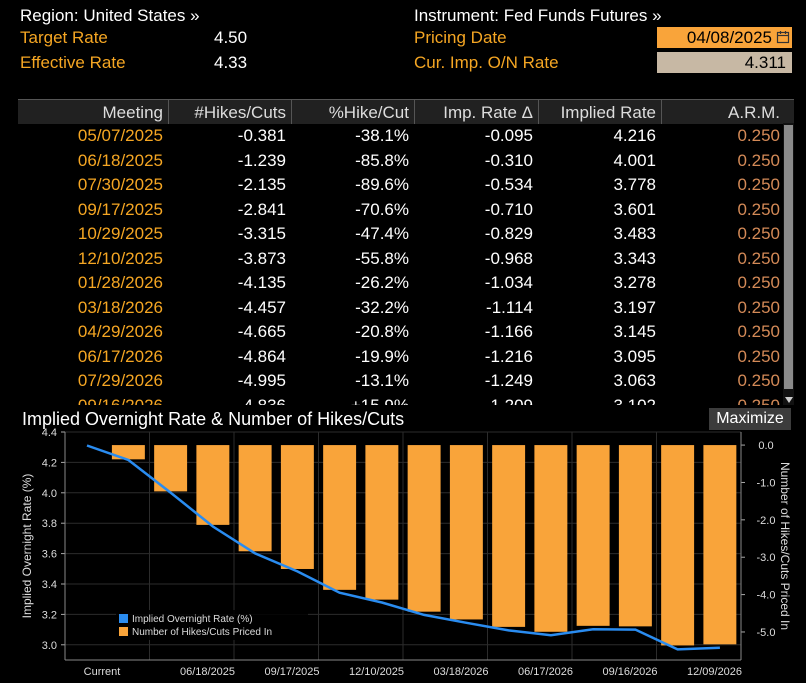  I want to click on table-scrollbar, so click(788, 264).